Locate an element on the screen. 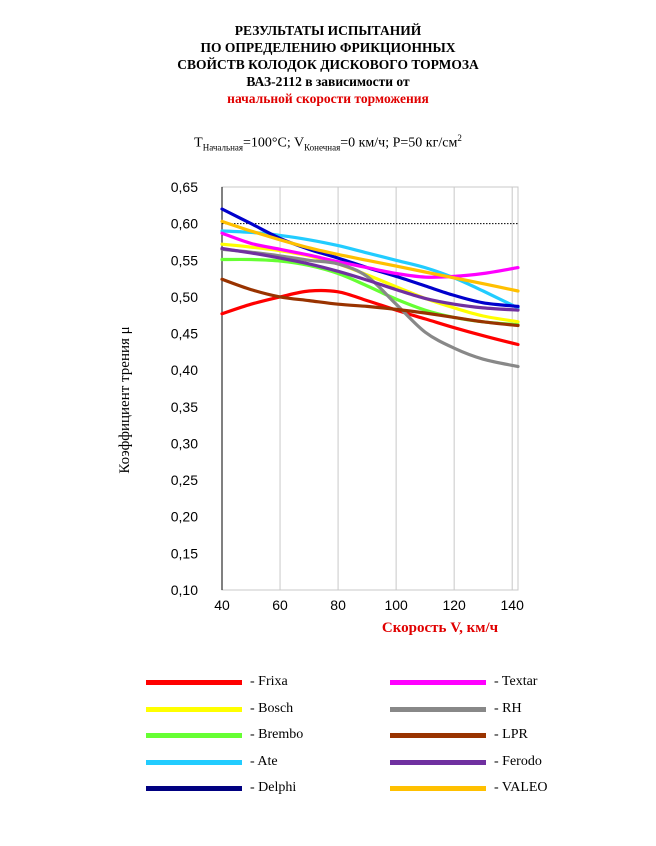 Image resolution: width=656 pixels, height=846 pixels. y-tick-label: 0,60 is located at coordinates (184, 224).